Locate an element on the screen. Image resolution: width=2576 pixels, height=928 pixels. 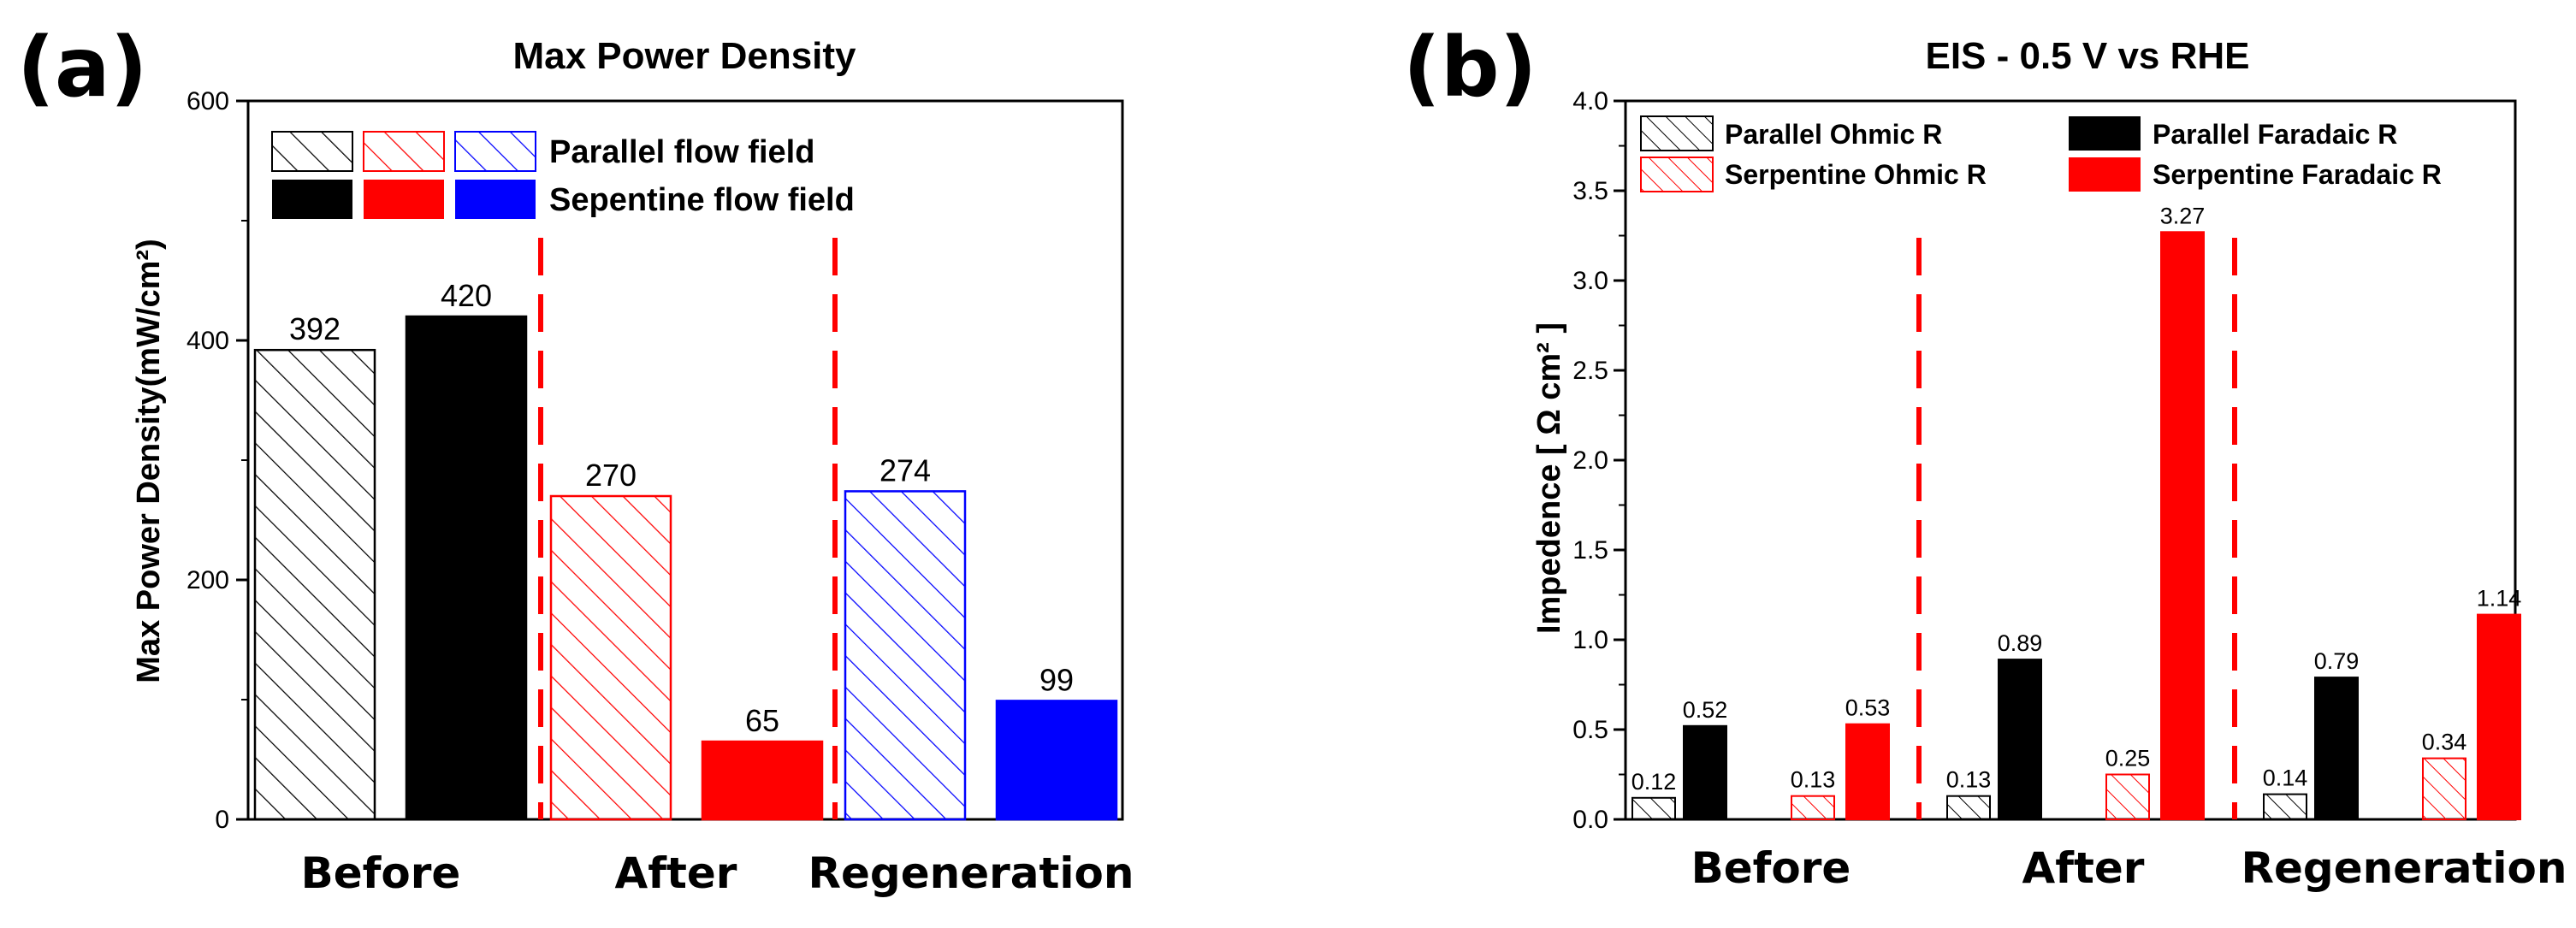
legend-label-serpentine: Sepentine flow field is located at coordinates (702, 200).